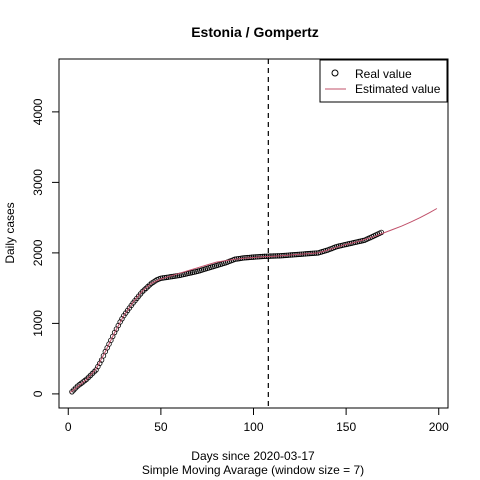  Describe the element at coordinates (255, 32) in the screenshot. I see `chart-title: Estonia / Gompertz` at that location.